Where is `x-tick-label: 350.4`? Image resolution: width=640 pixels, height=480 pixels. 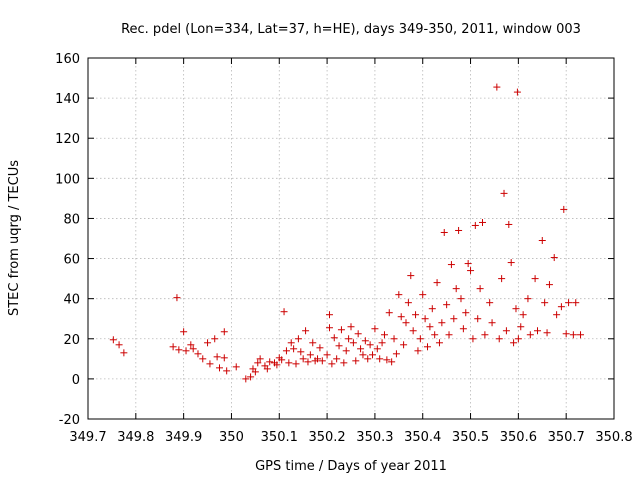 x-tick-label: 350.4 is located at coordinates (422, 437).